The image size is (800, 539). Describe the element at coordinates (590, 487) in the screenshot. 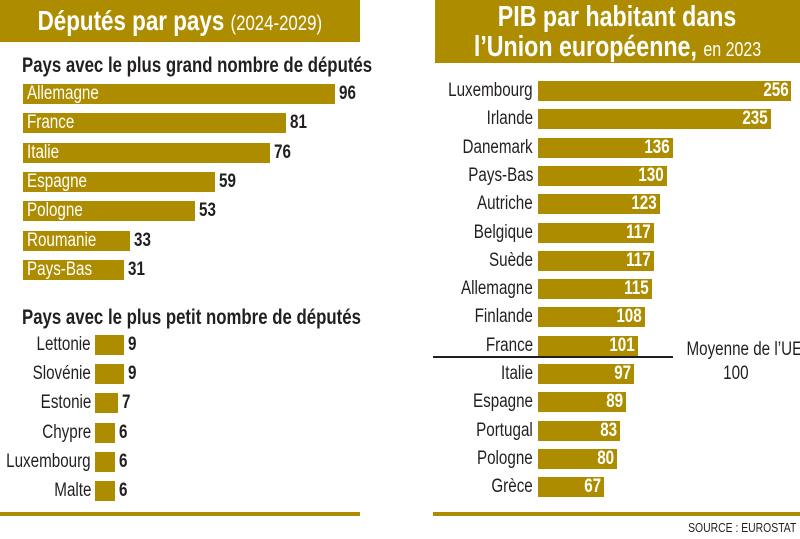

I see `value-label: 67` at that location.